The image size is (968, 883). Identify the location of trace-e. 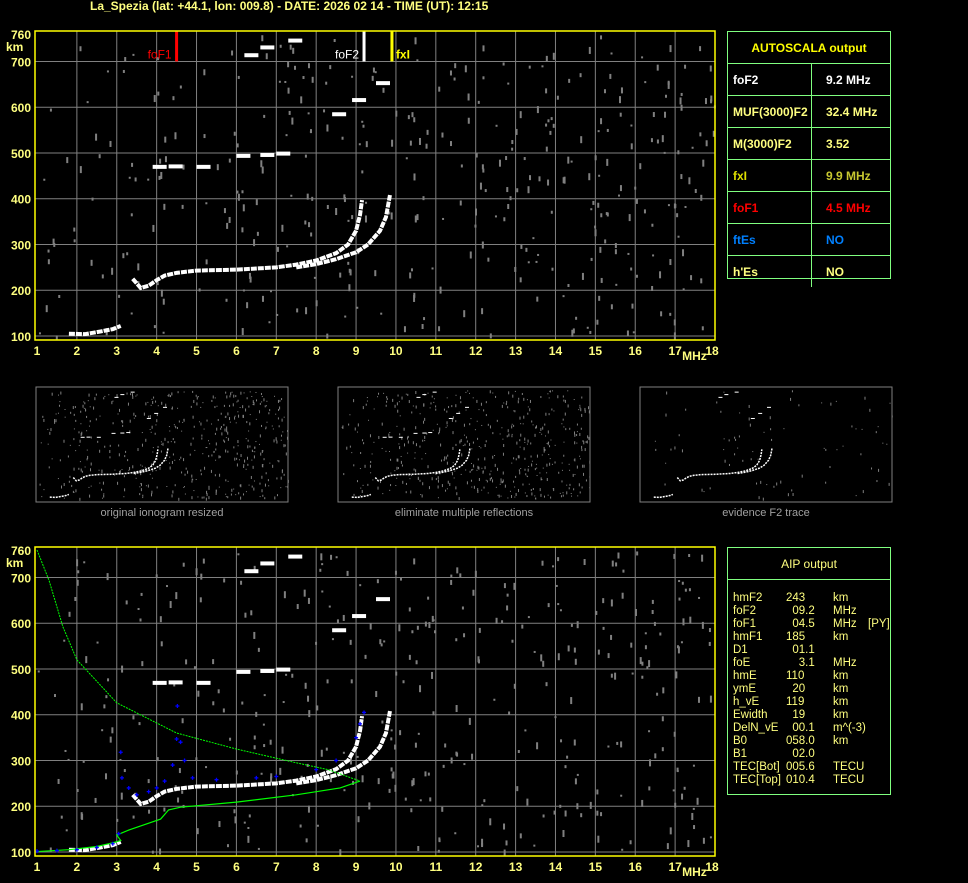
(59, 496).